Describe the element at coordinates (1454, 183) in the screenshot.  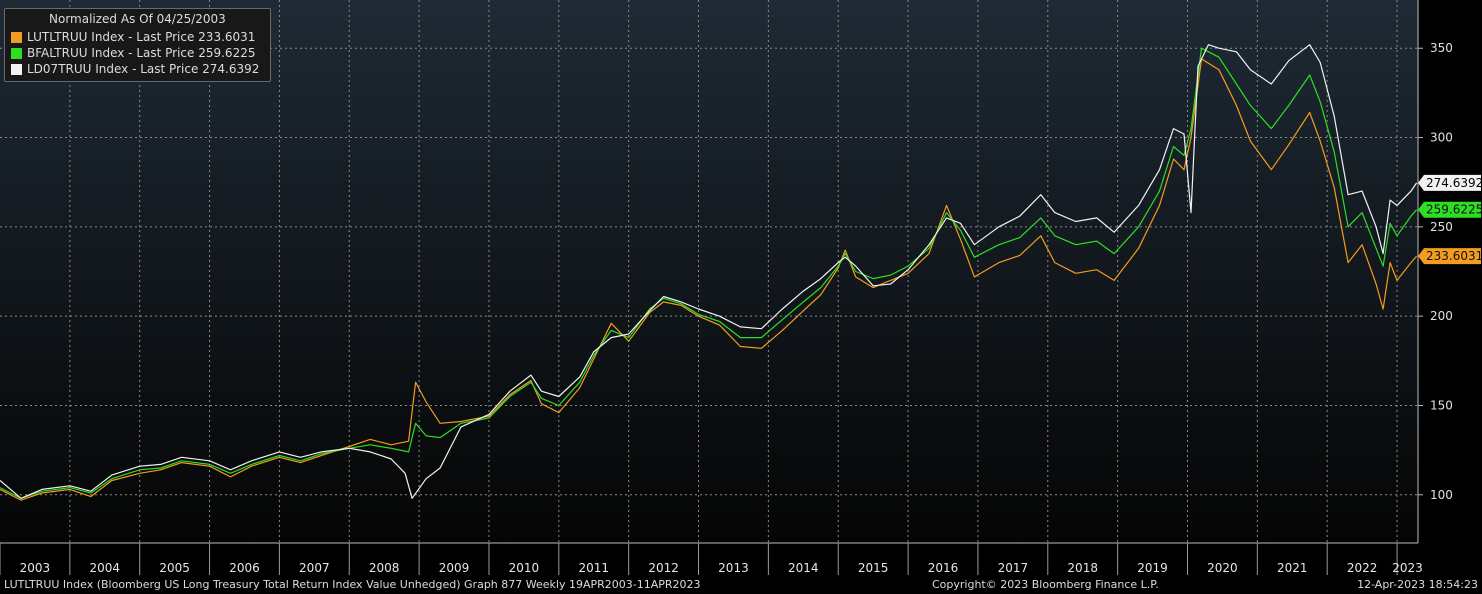
I see `last-price-label-2: 274.6392` at that location.